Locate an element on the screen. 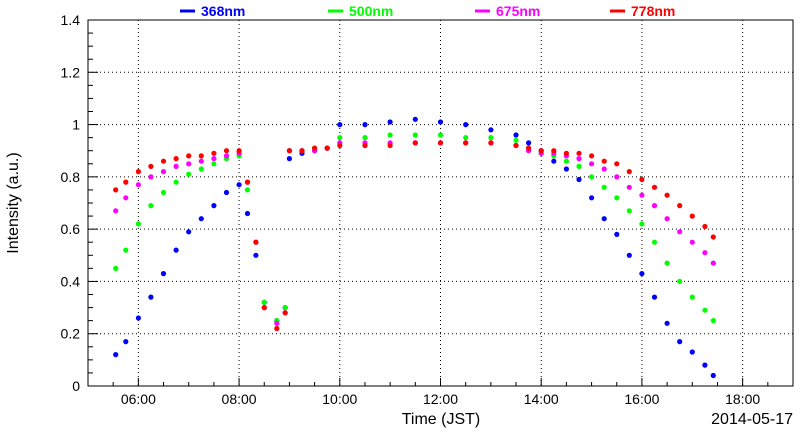 The height and width of the screenshot is (434, 800). x-tick-label: 08:00 is located at coordinates (239, 399).